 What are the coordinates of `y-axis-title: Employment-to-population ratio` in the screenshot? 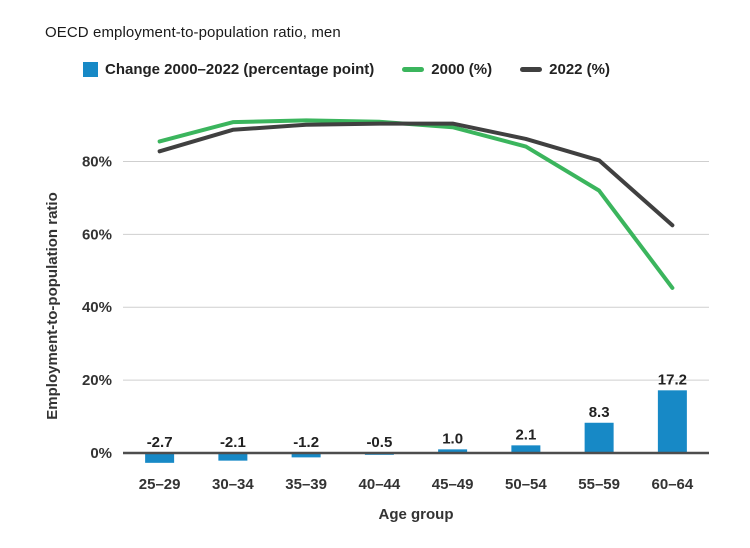 It's located at (52, 305).